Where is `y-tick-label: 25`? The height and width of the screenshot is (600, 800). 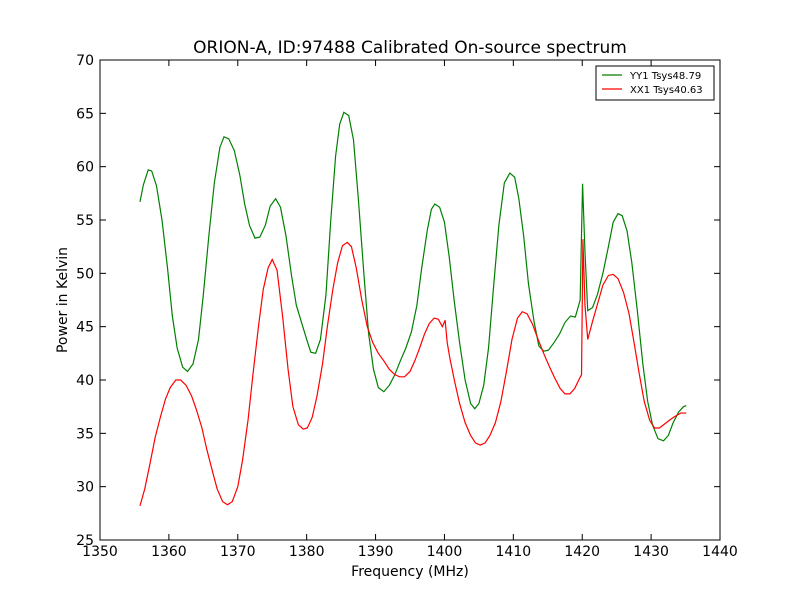 y-tick-label: 25 is located at coordinates (85, 541).